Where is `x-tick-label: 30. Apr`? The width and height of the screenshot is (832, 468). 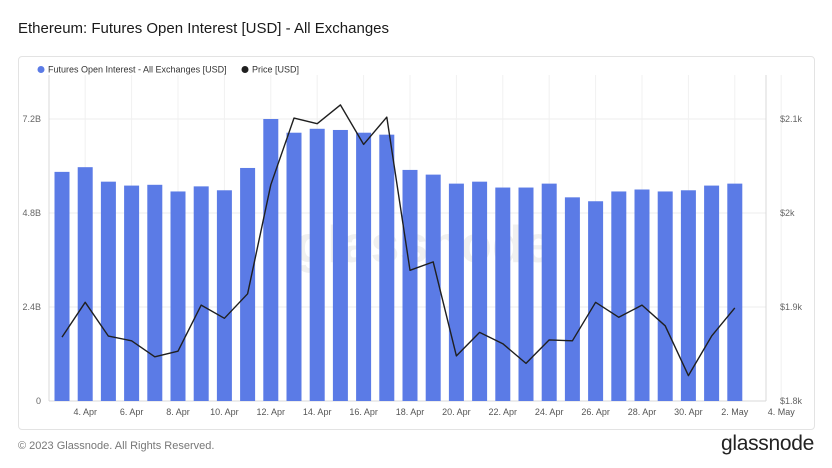 x-tick-label: 30. Apr is located at coordinates (688, 412).